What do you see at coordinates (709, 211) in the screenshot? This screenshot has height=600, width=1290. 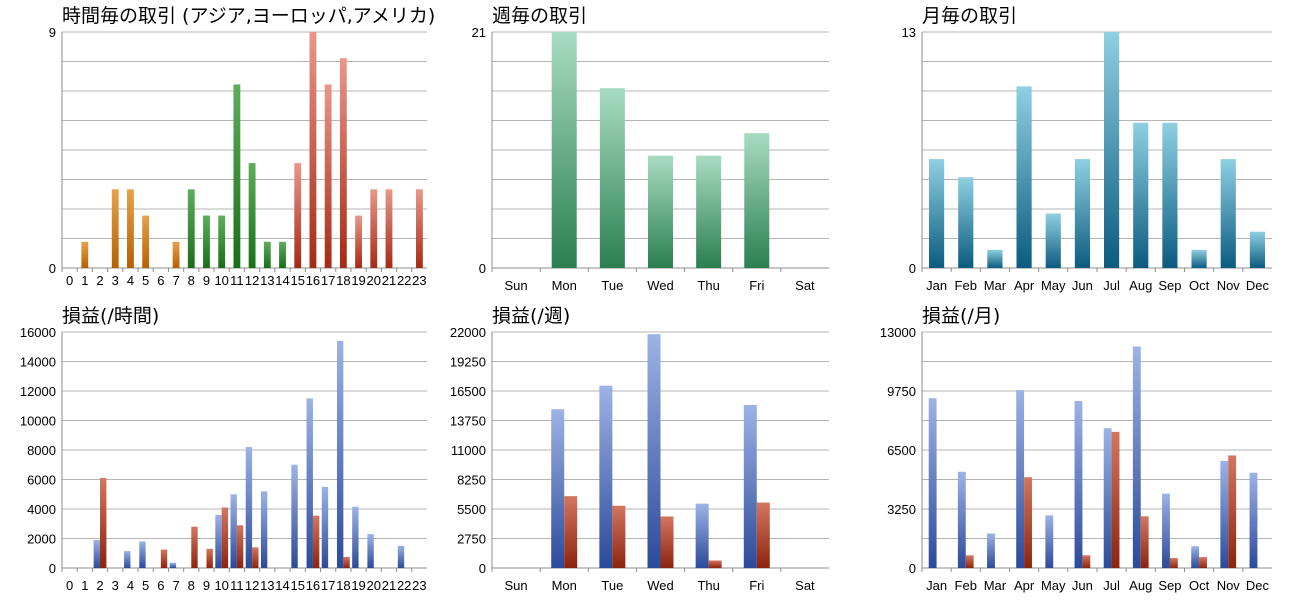 I see `bar-Thu` at bounding box center [709, 211].